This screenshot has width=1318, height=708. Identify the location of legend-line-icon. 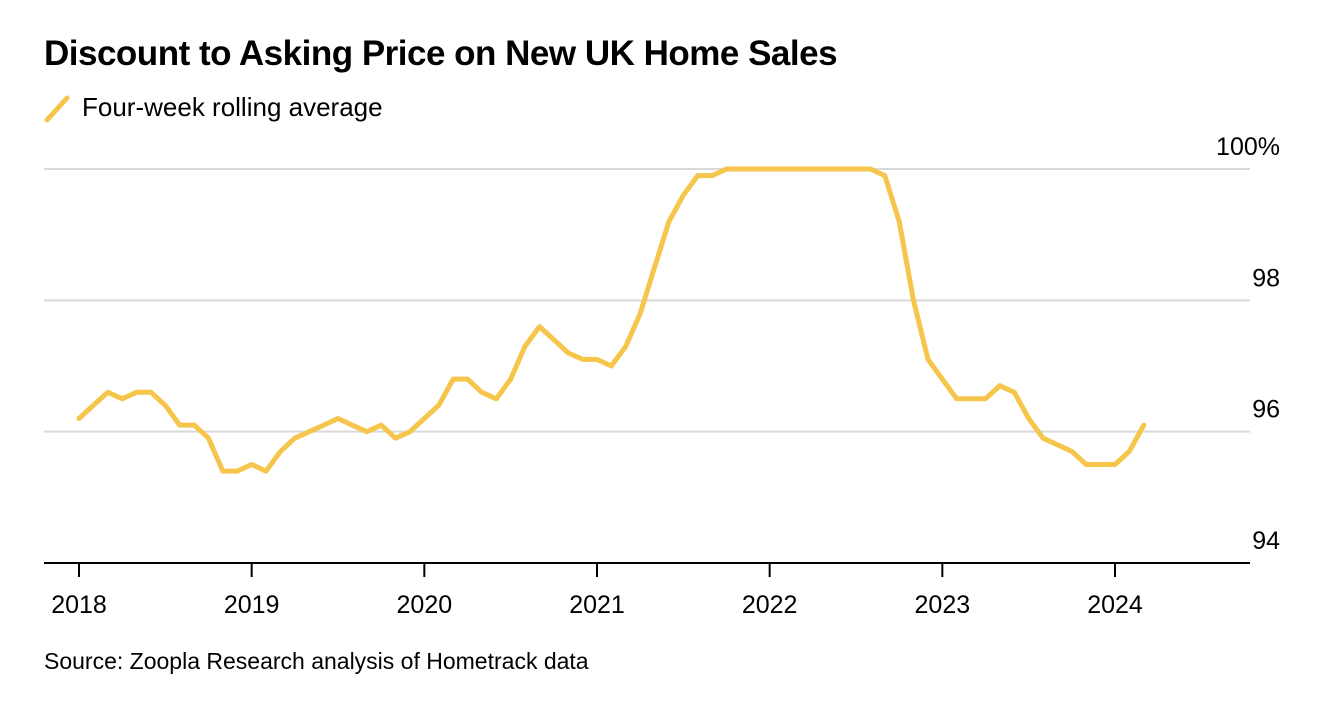
(57, 108).